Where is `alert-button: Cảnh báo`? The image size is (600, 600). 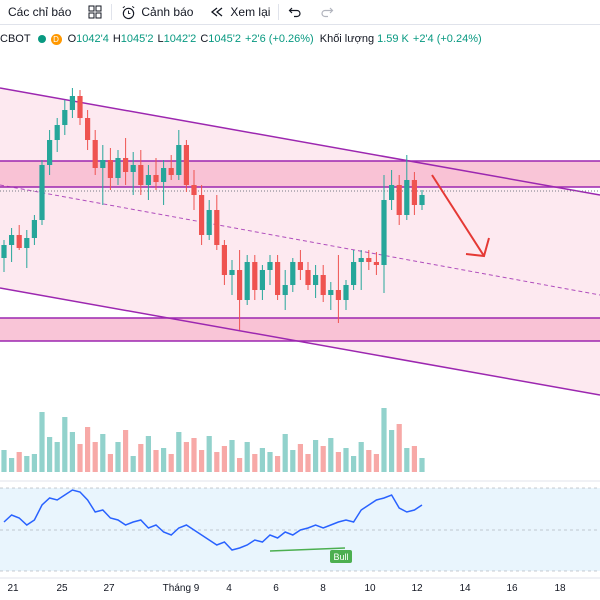
alert-button: Cảnh báo is located at coordinates (156, 12).